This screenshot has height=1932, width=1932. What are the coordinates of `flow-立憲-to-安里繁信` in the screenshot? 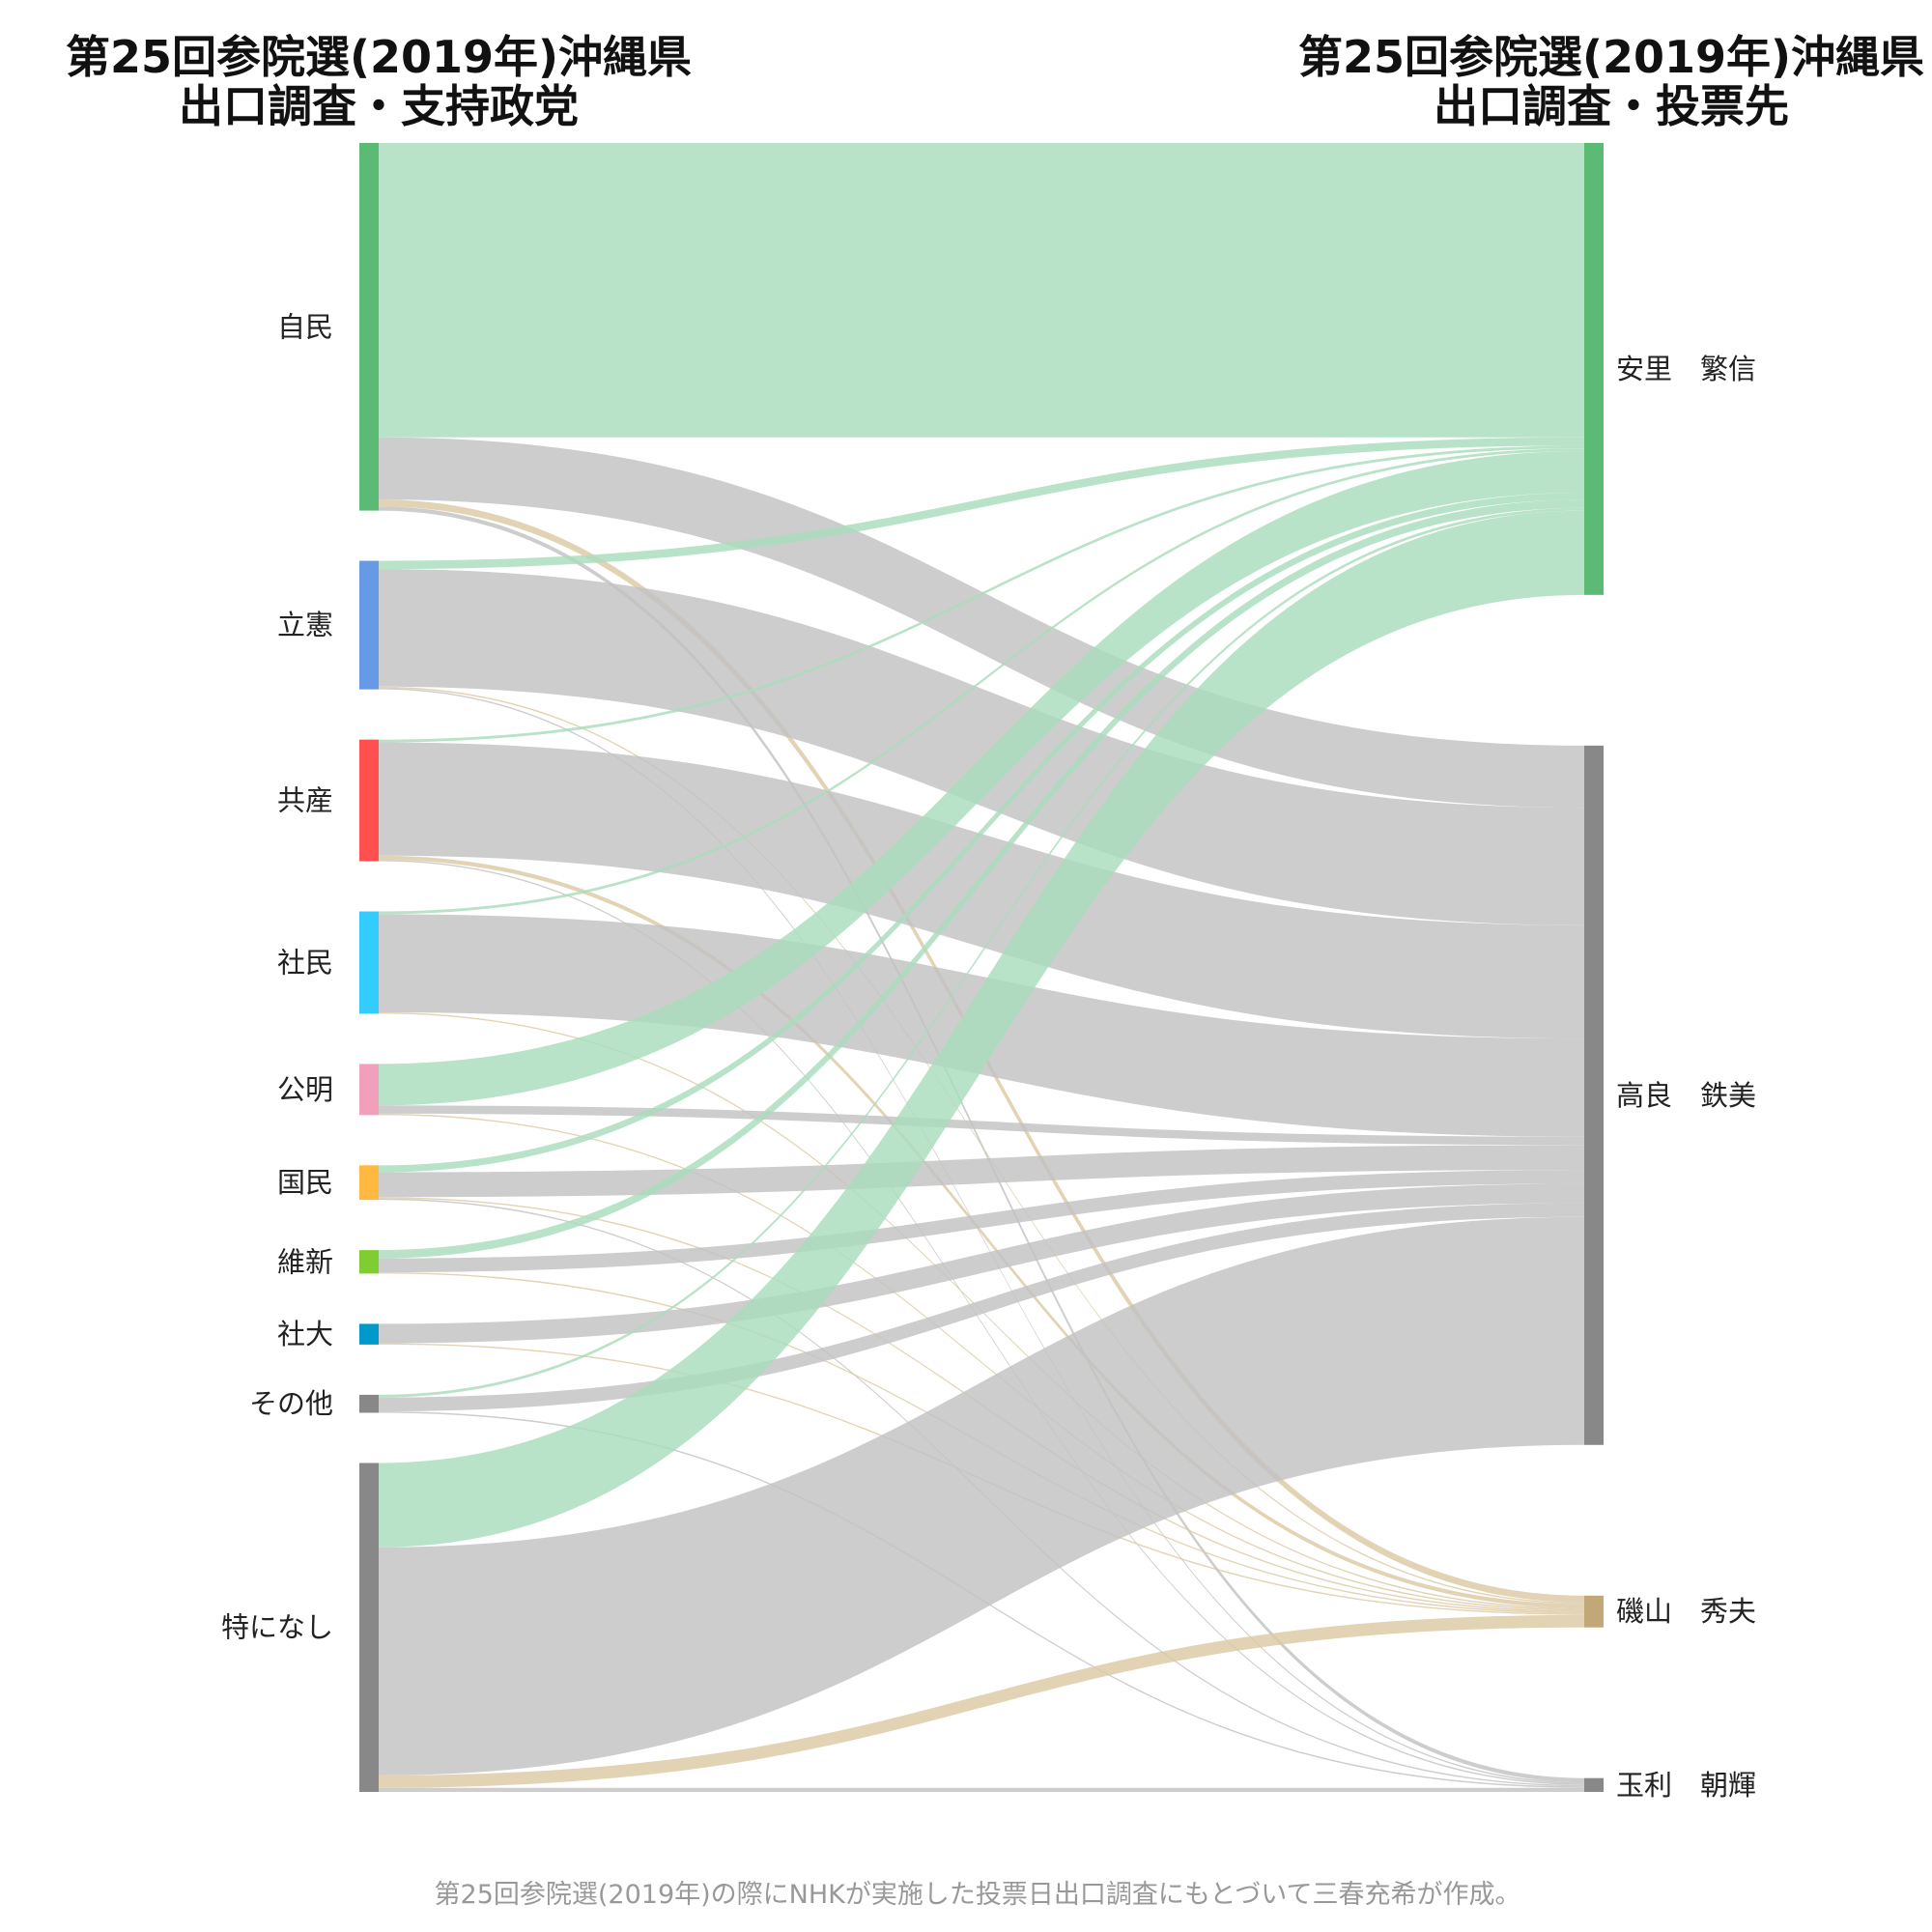 It's located at (981, 503).